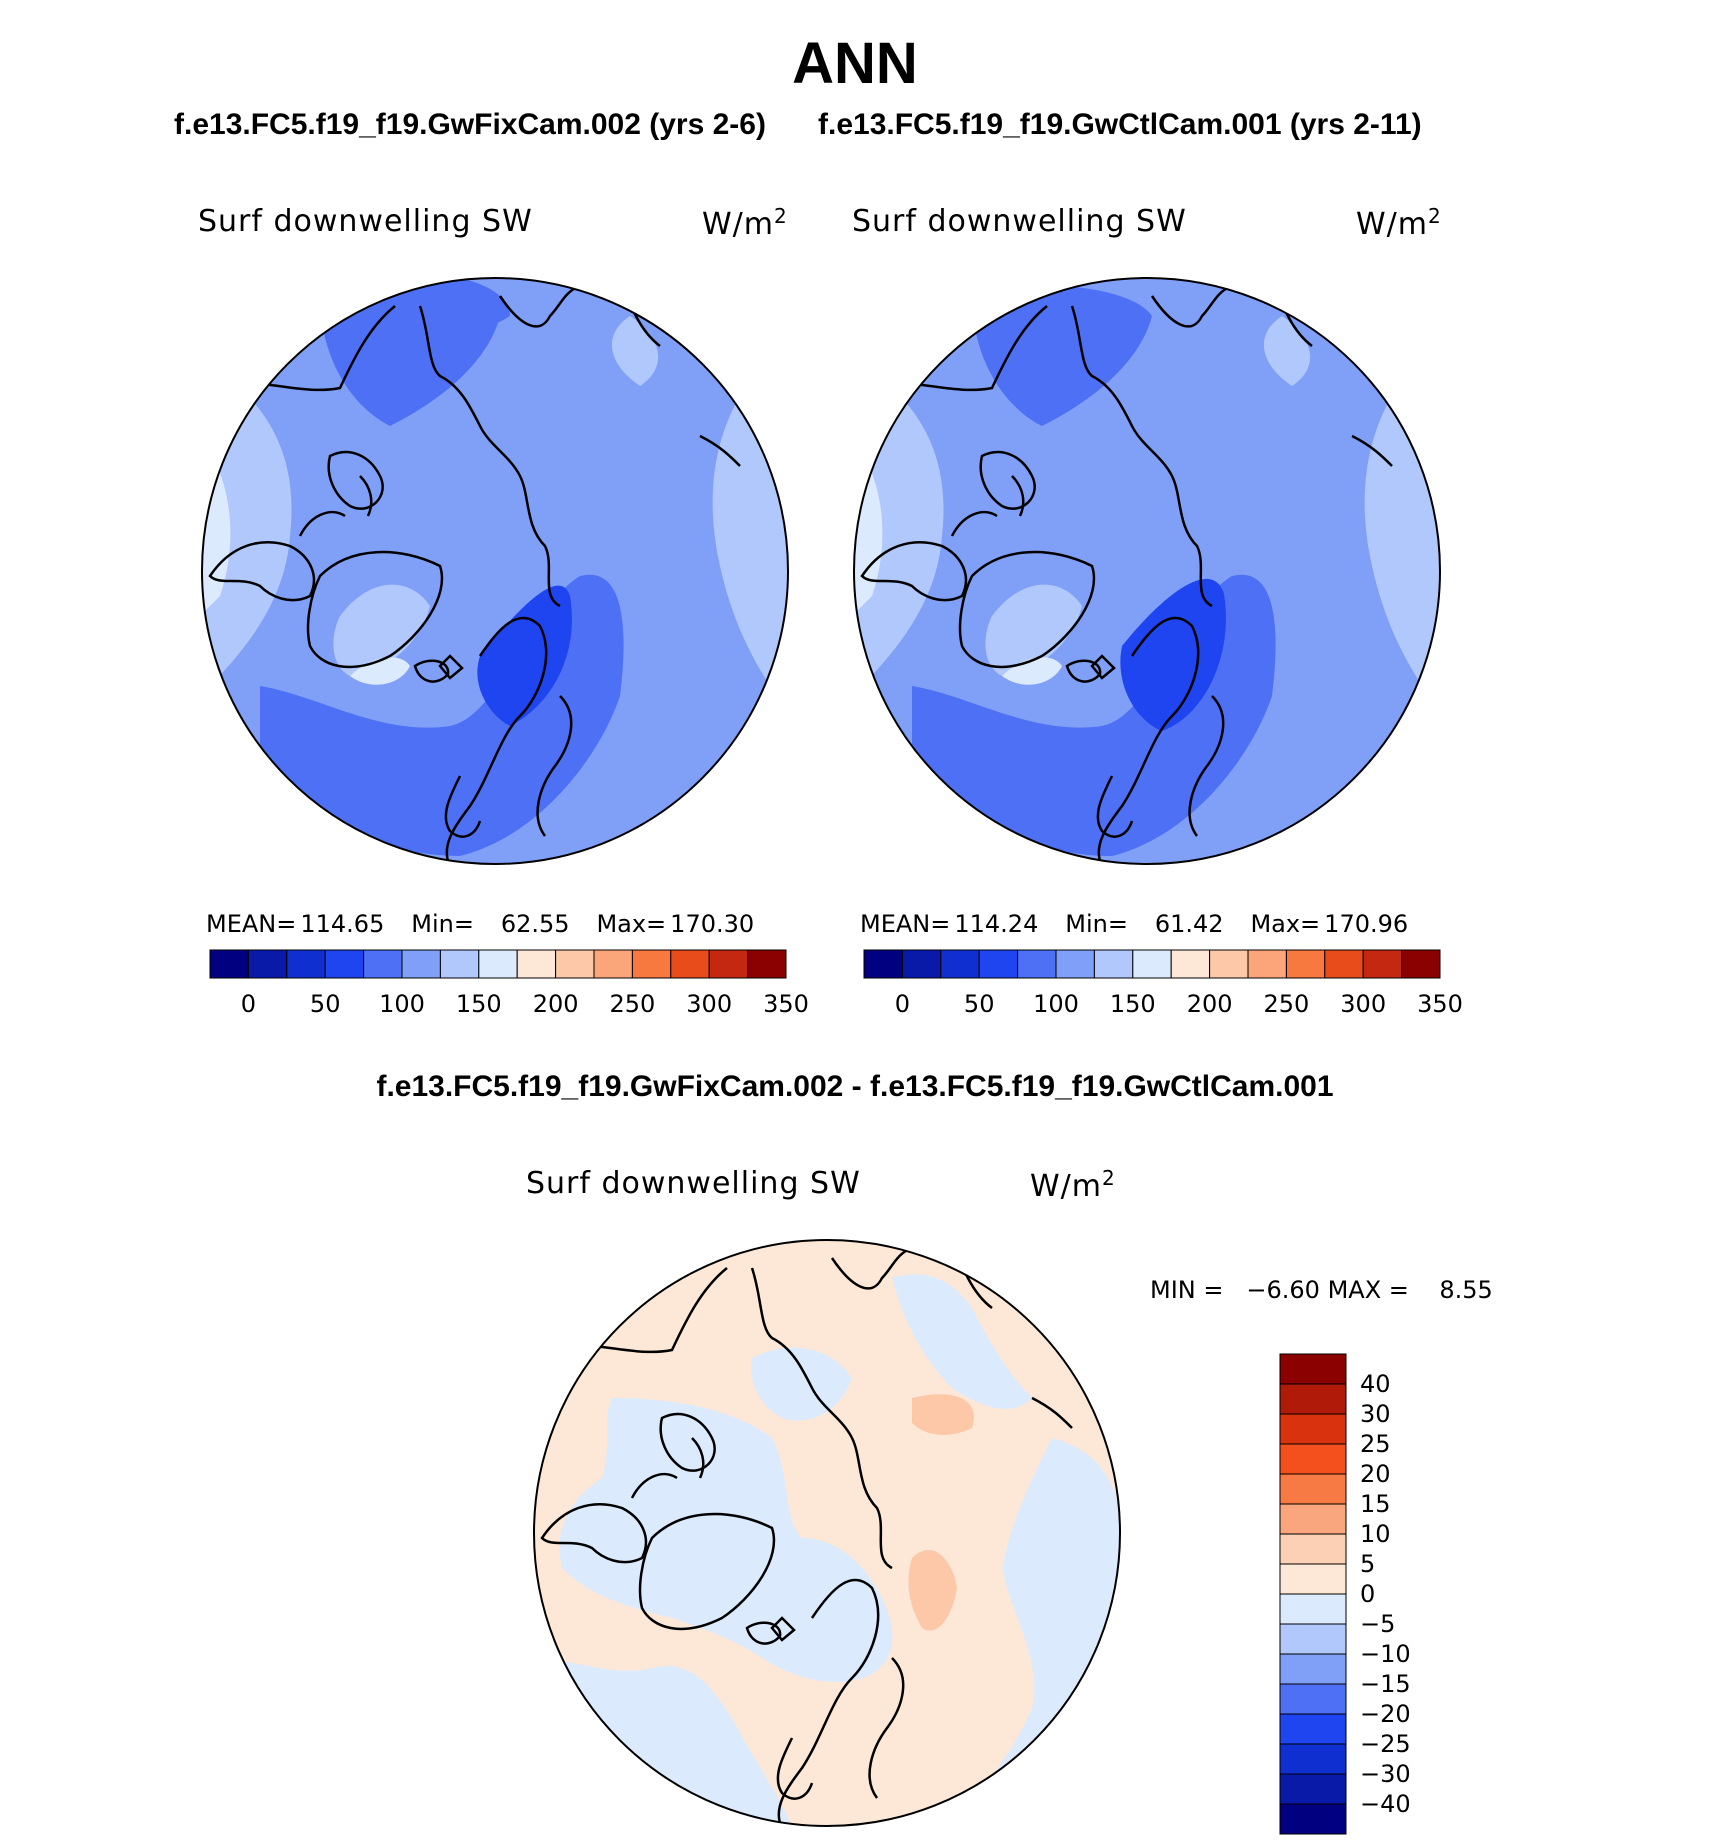  What do you see at coordinates (480, 924) in the screenshot?
I see `panel1-stats: MEAN= 114.65 Min= 62.55 Max= 170.30` at bounding box center [480, 924].